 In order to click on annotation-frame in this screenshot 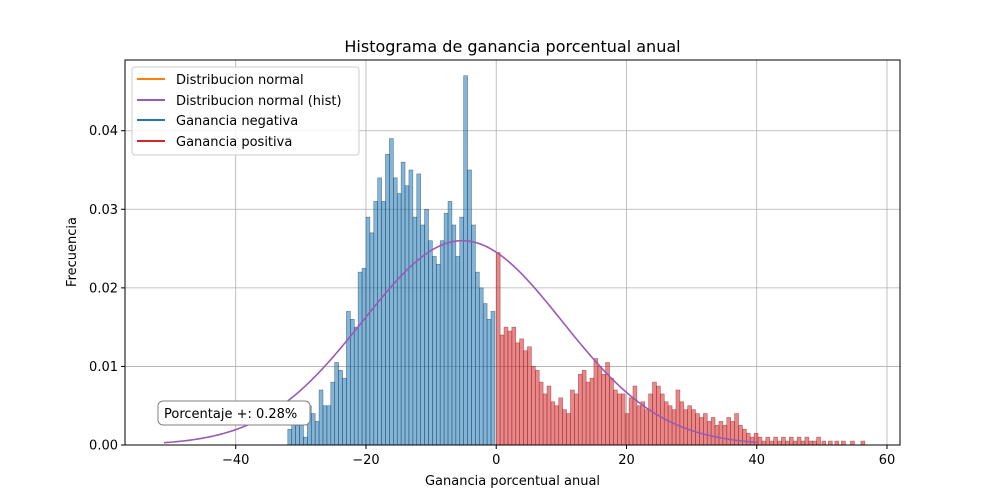, I will do `click(234, 413)`.